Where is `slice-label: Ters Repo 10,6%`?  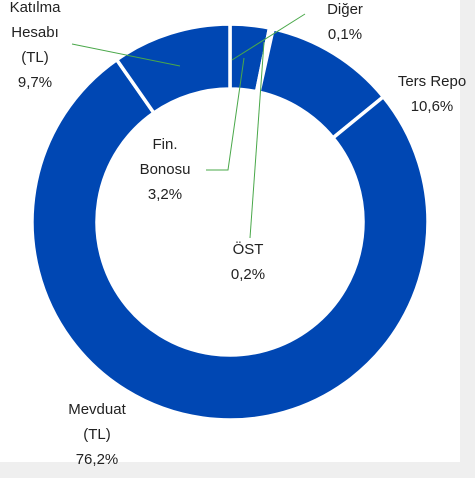
slice-label: Ters Repo 10,6% is located at coordinates (431, 94).